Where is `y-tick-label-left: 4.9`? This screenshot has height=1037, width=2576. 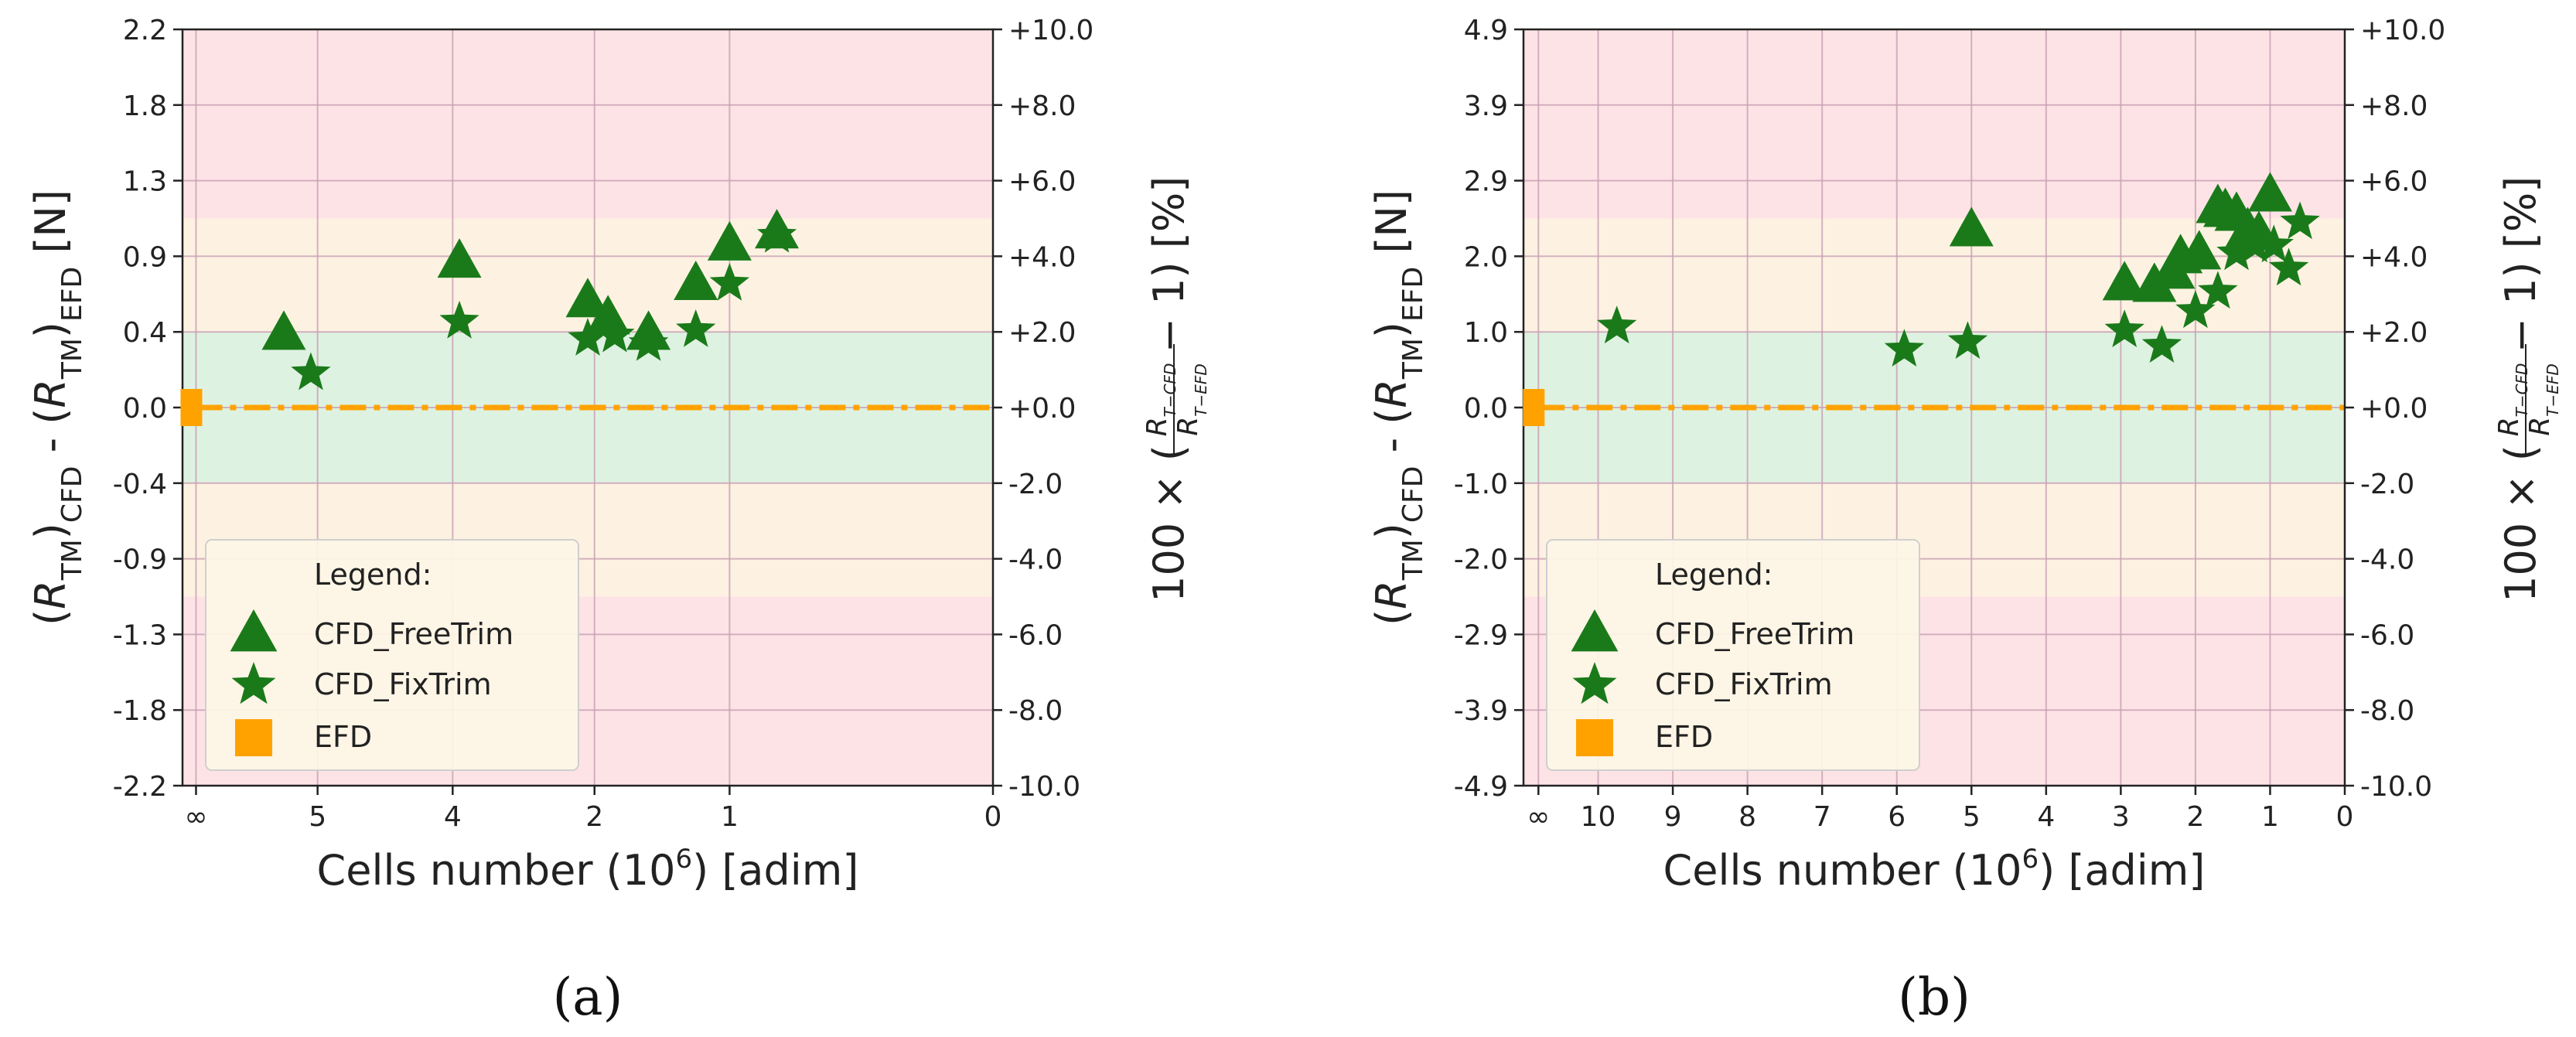
y-tick-label-left: 4.9 is located at coordinates (1486, 30).